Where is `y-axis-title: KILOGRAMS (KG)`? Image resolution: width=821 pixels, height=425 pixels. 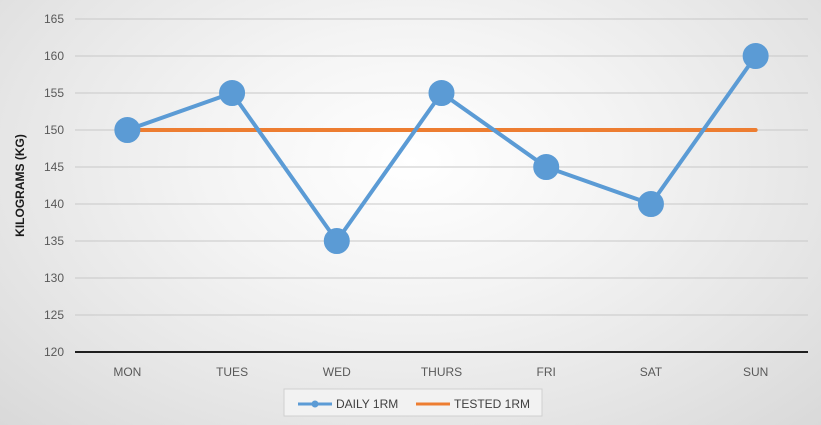 y-axis-title: KILOGRAMS (KG) is located at coordinates (20, 185).